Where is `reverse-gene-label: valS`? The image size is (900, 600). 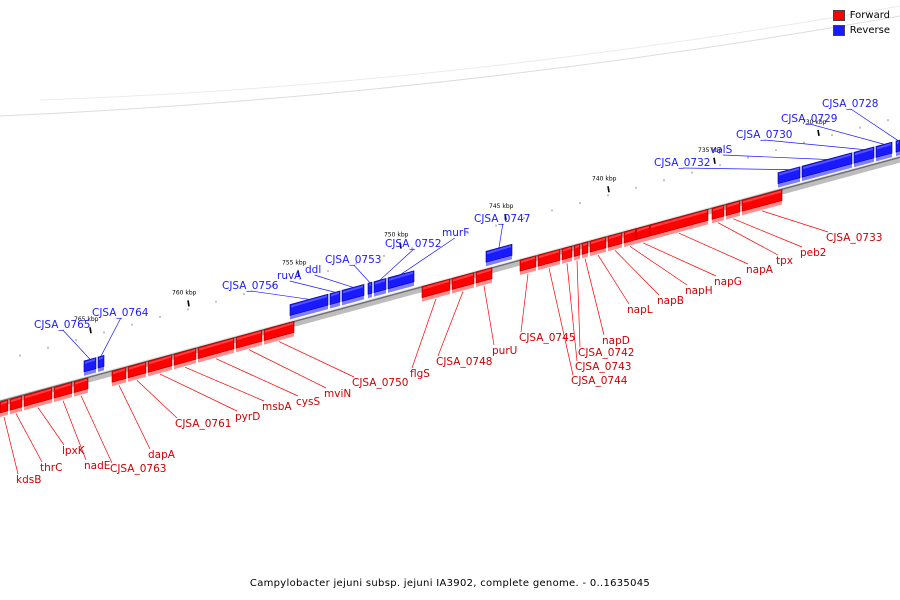
reverse-gene-label: valS is located at coordinates (721, 150).